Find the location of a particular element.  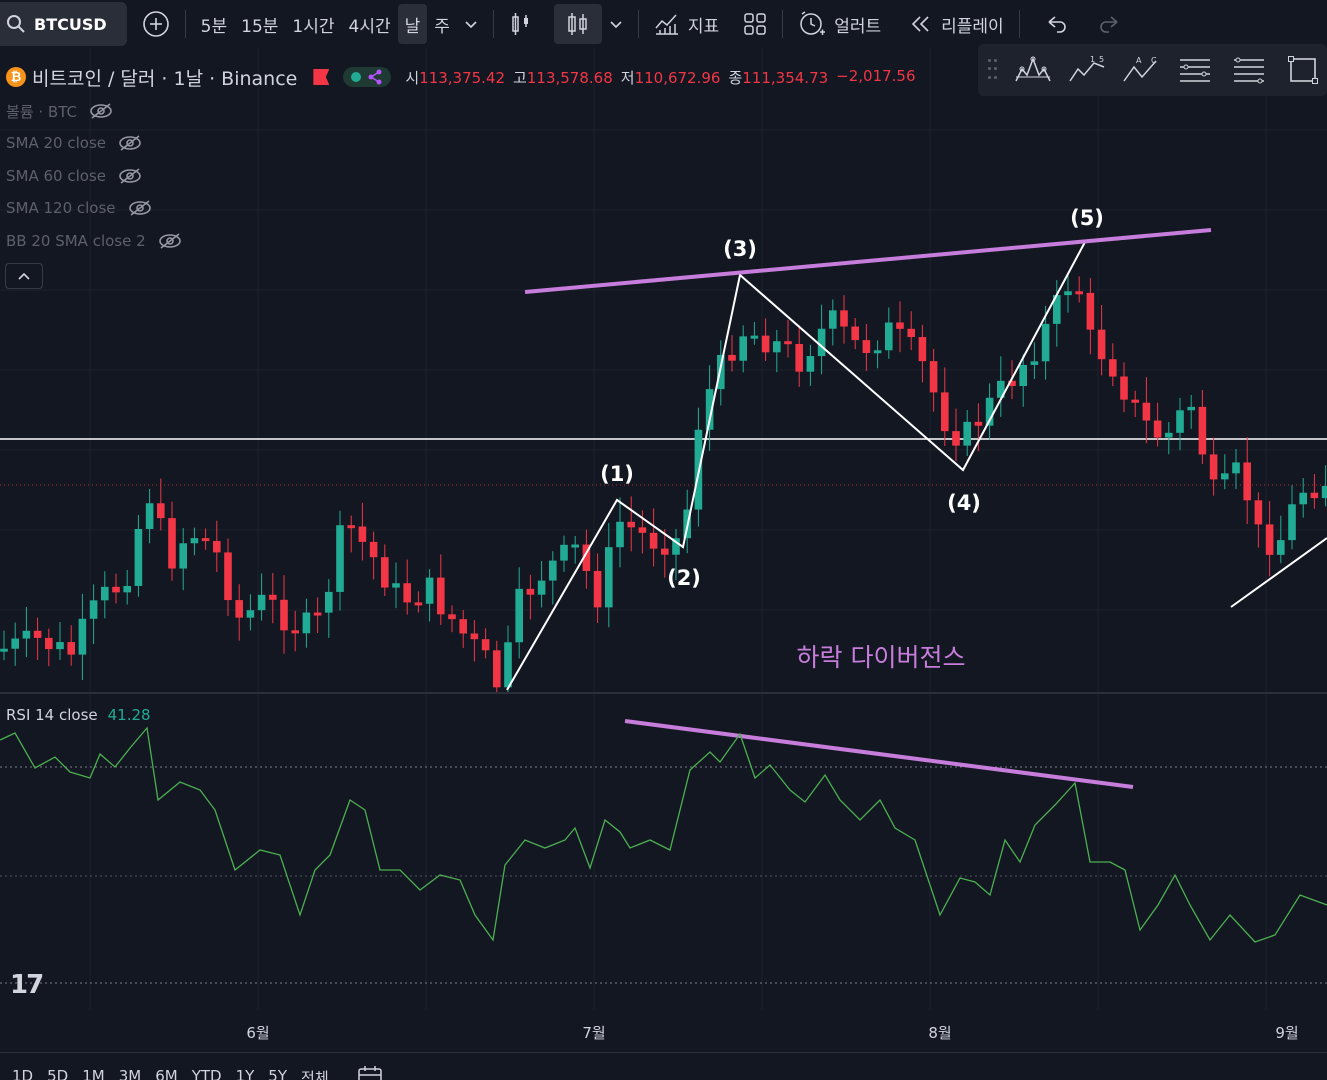

range-ytd: YTD is located at coordinates (206, 1073).